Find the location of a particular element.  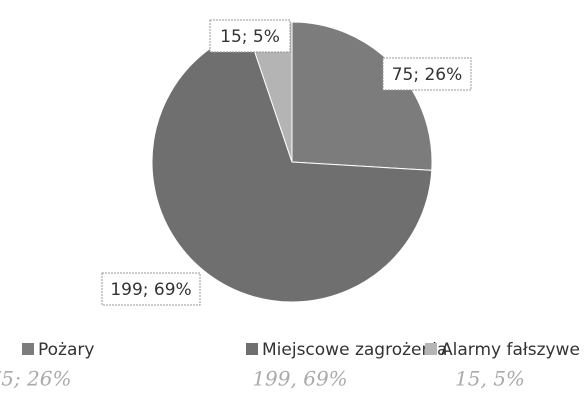

pie-slice is located at coordinates (362, 96).